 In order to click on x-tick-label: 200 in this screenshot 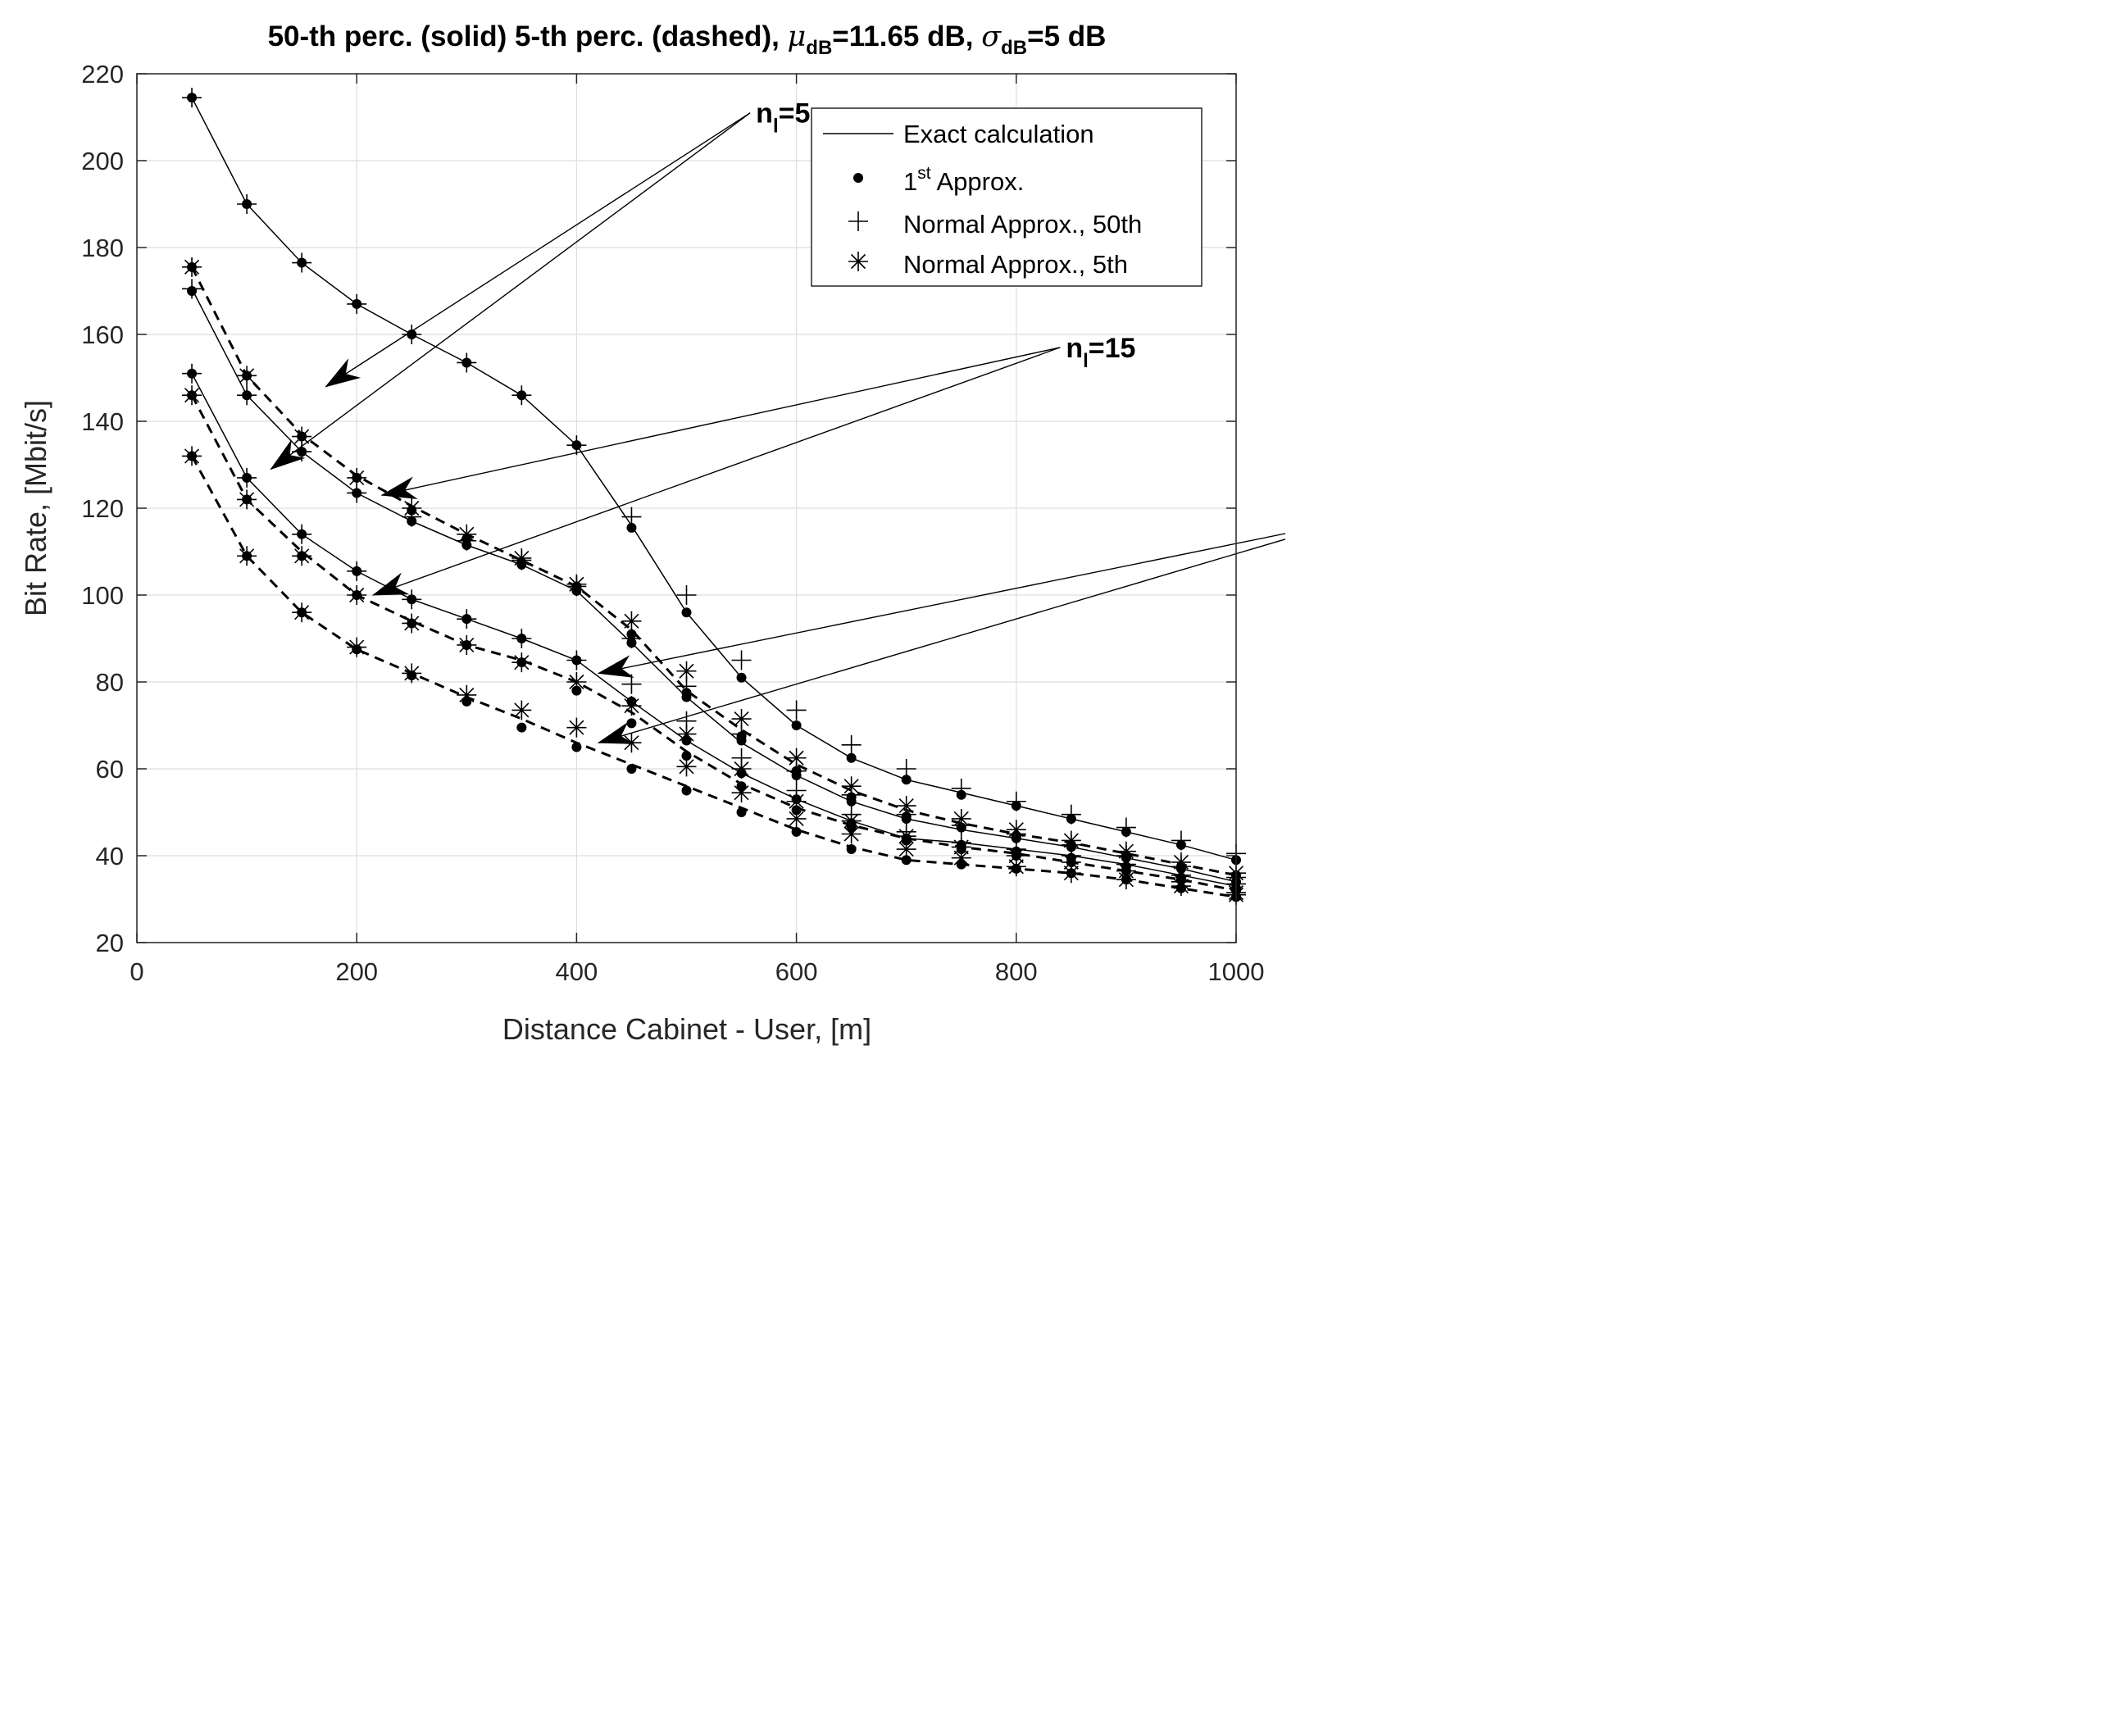, I will do `click(356, 971)`.